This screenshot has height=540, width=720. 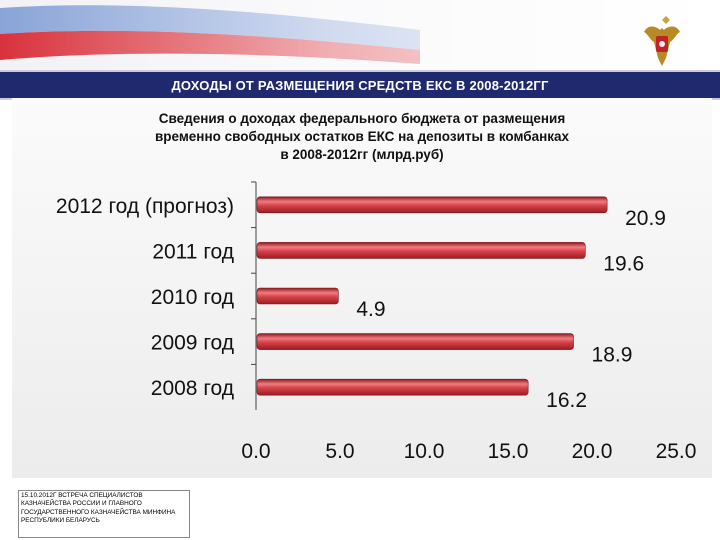 I want to click on category-label: 2012 год (прогноз), so click(x=145, y=206).